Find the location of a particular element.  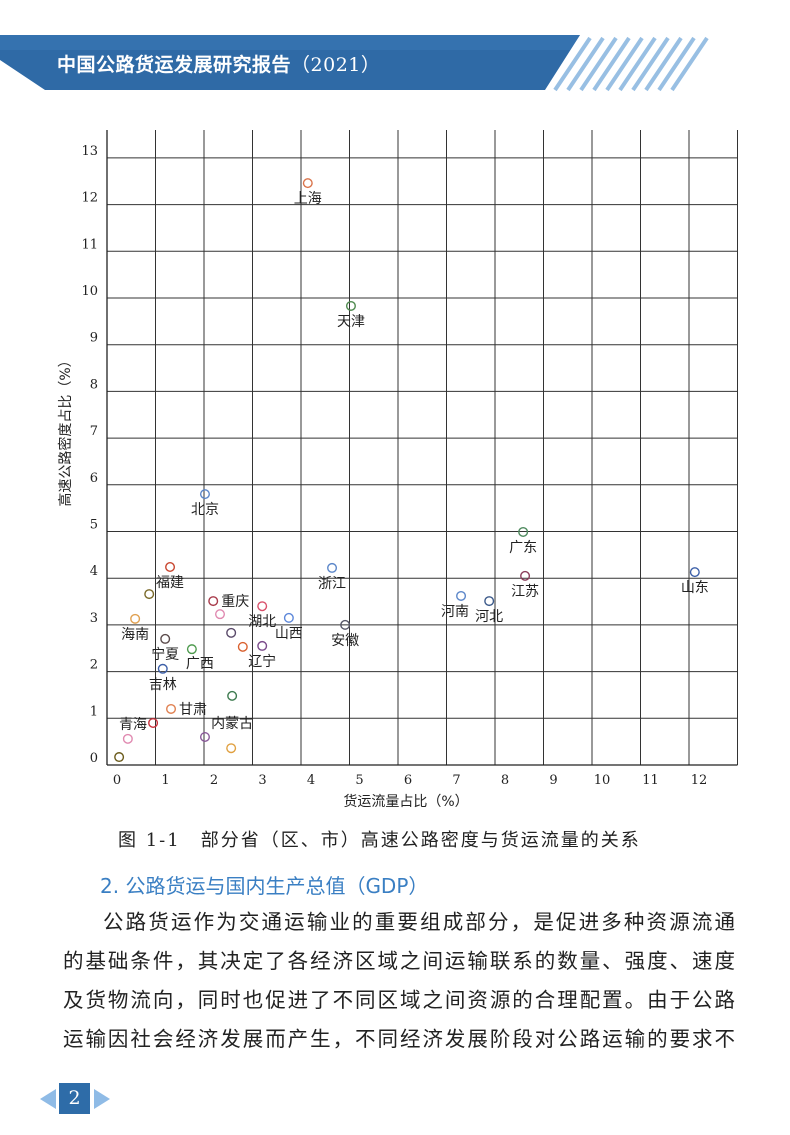

data-point-label: 河南 is located at coordinates (455, 612).